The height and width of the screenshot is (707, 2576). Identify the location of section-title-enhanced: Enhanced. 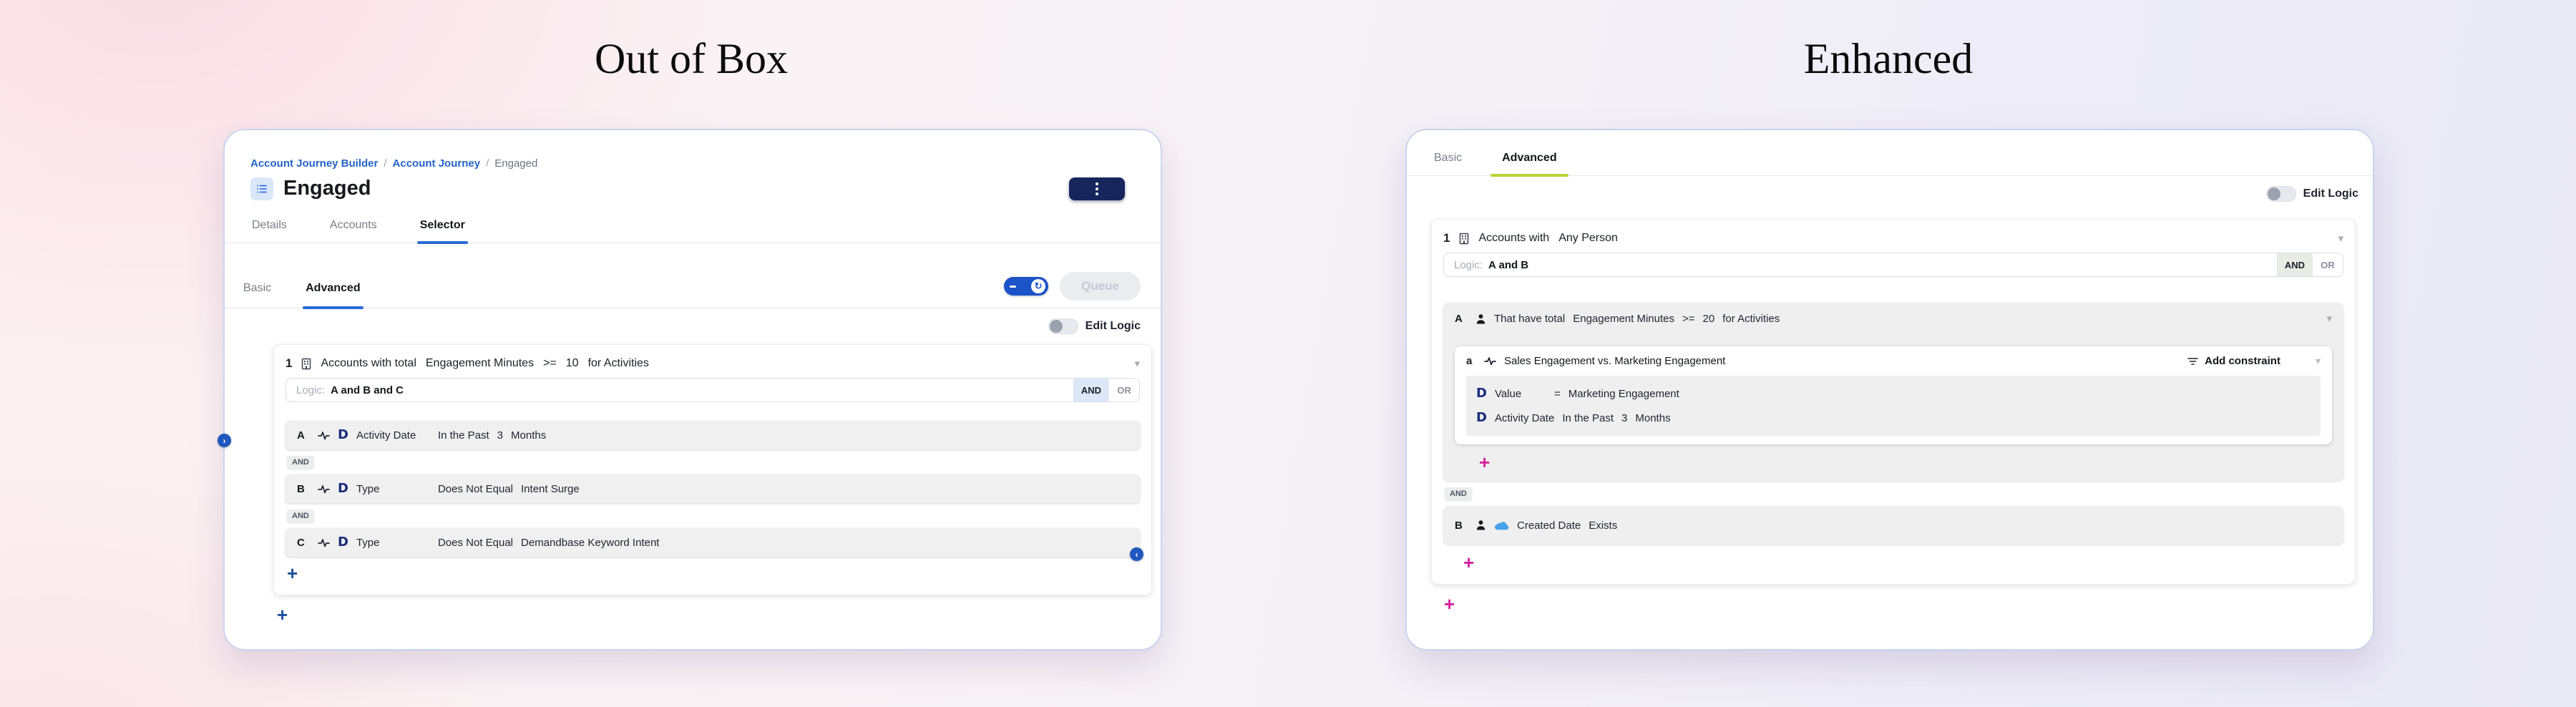
(1888, 58).